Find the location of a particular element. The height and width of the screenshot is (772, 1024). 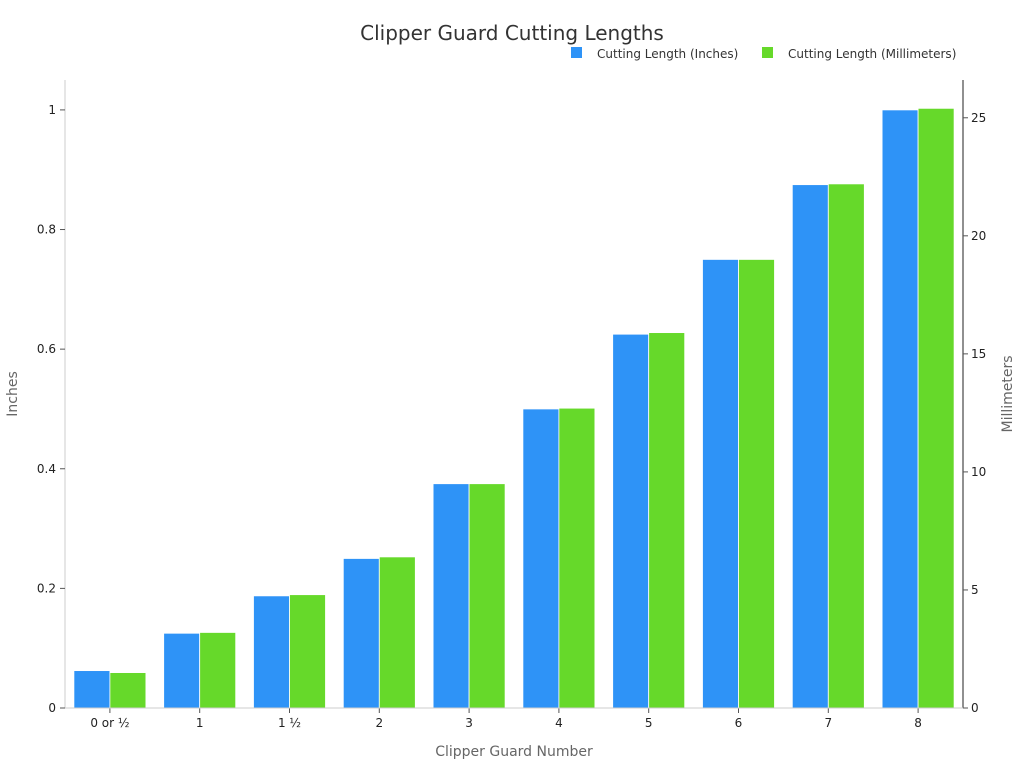

y-tick-label: 0.6 is located at coordinates (46, 349).